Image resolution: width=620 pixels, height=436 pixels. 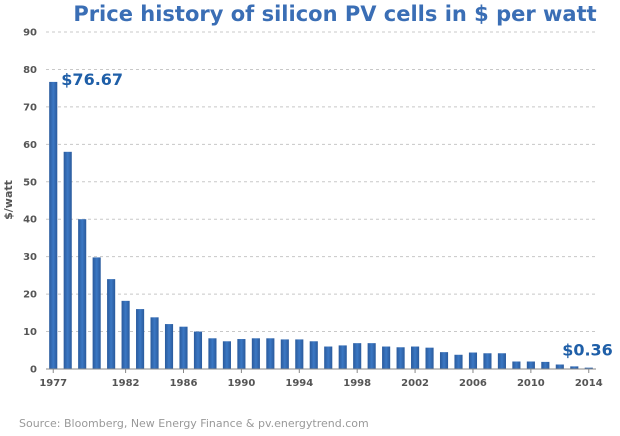 What do you see at coordinates (501, 361) in the screenshot?
I see `bar-2008` at bounding box center [501, 361].